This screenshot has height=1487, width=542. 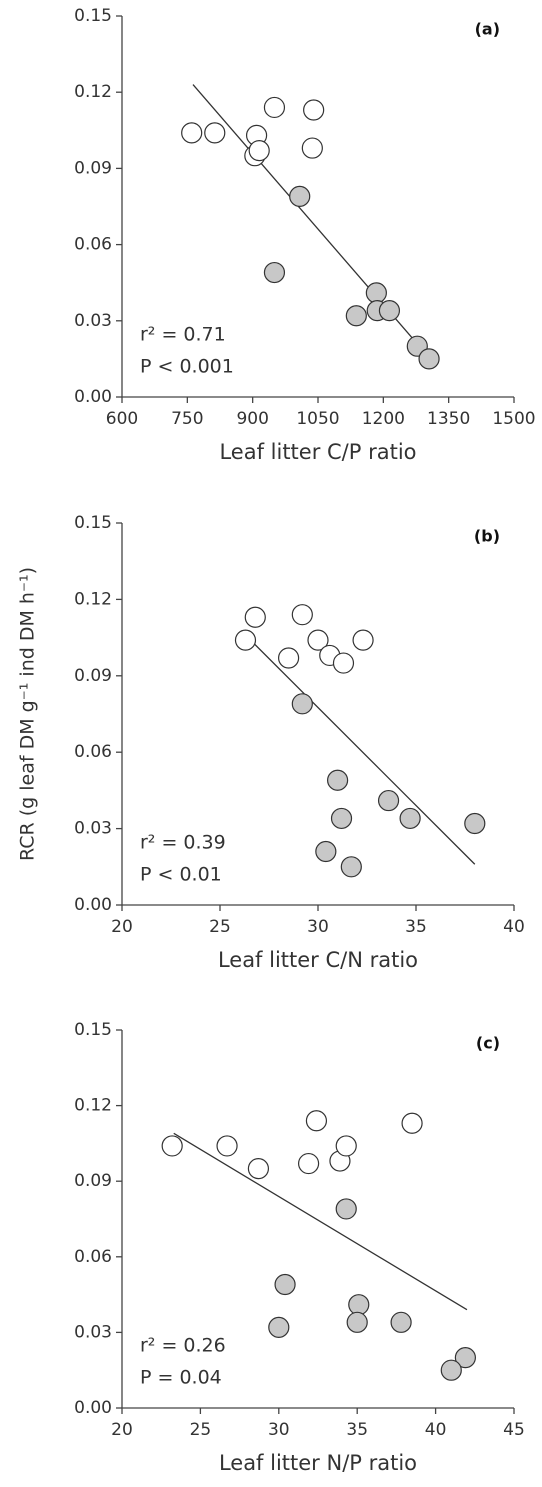 I want to click on panel-label: (c), so click(x=488, y=1043).